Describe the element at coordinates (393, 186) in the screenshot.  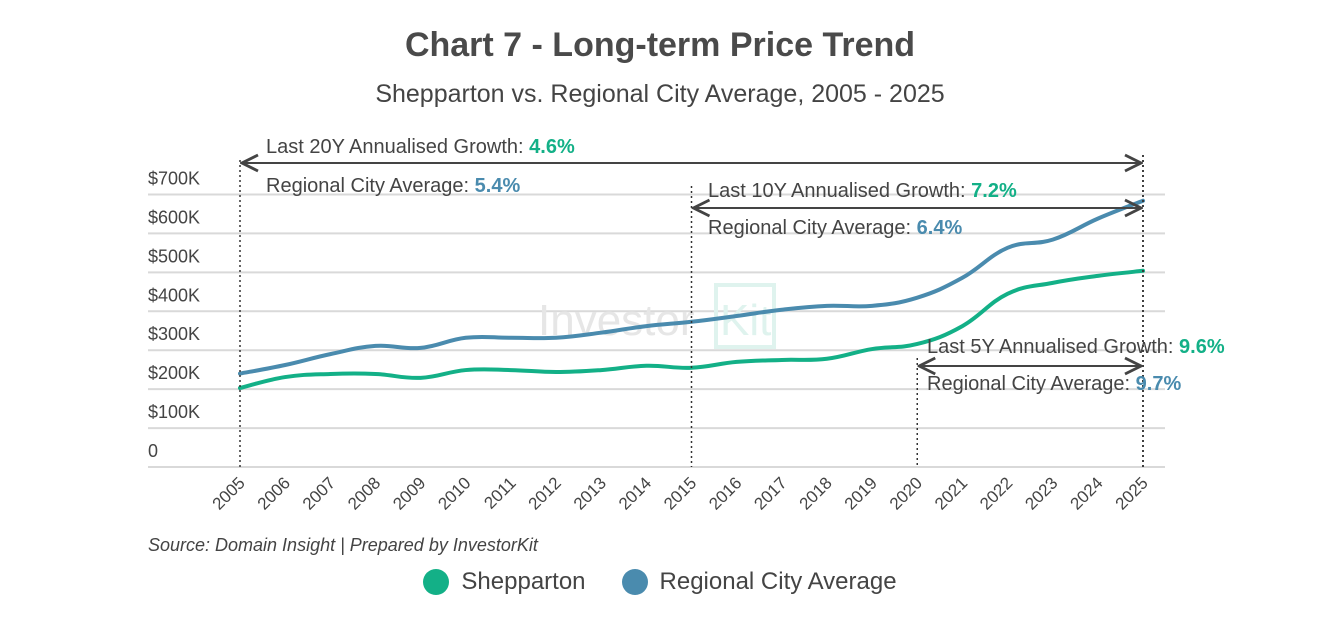
I see `annotation-average-label: Regional City Average: 5.4%` at that location.